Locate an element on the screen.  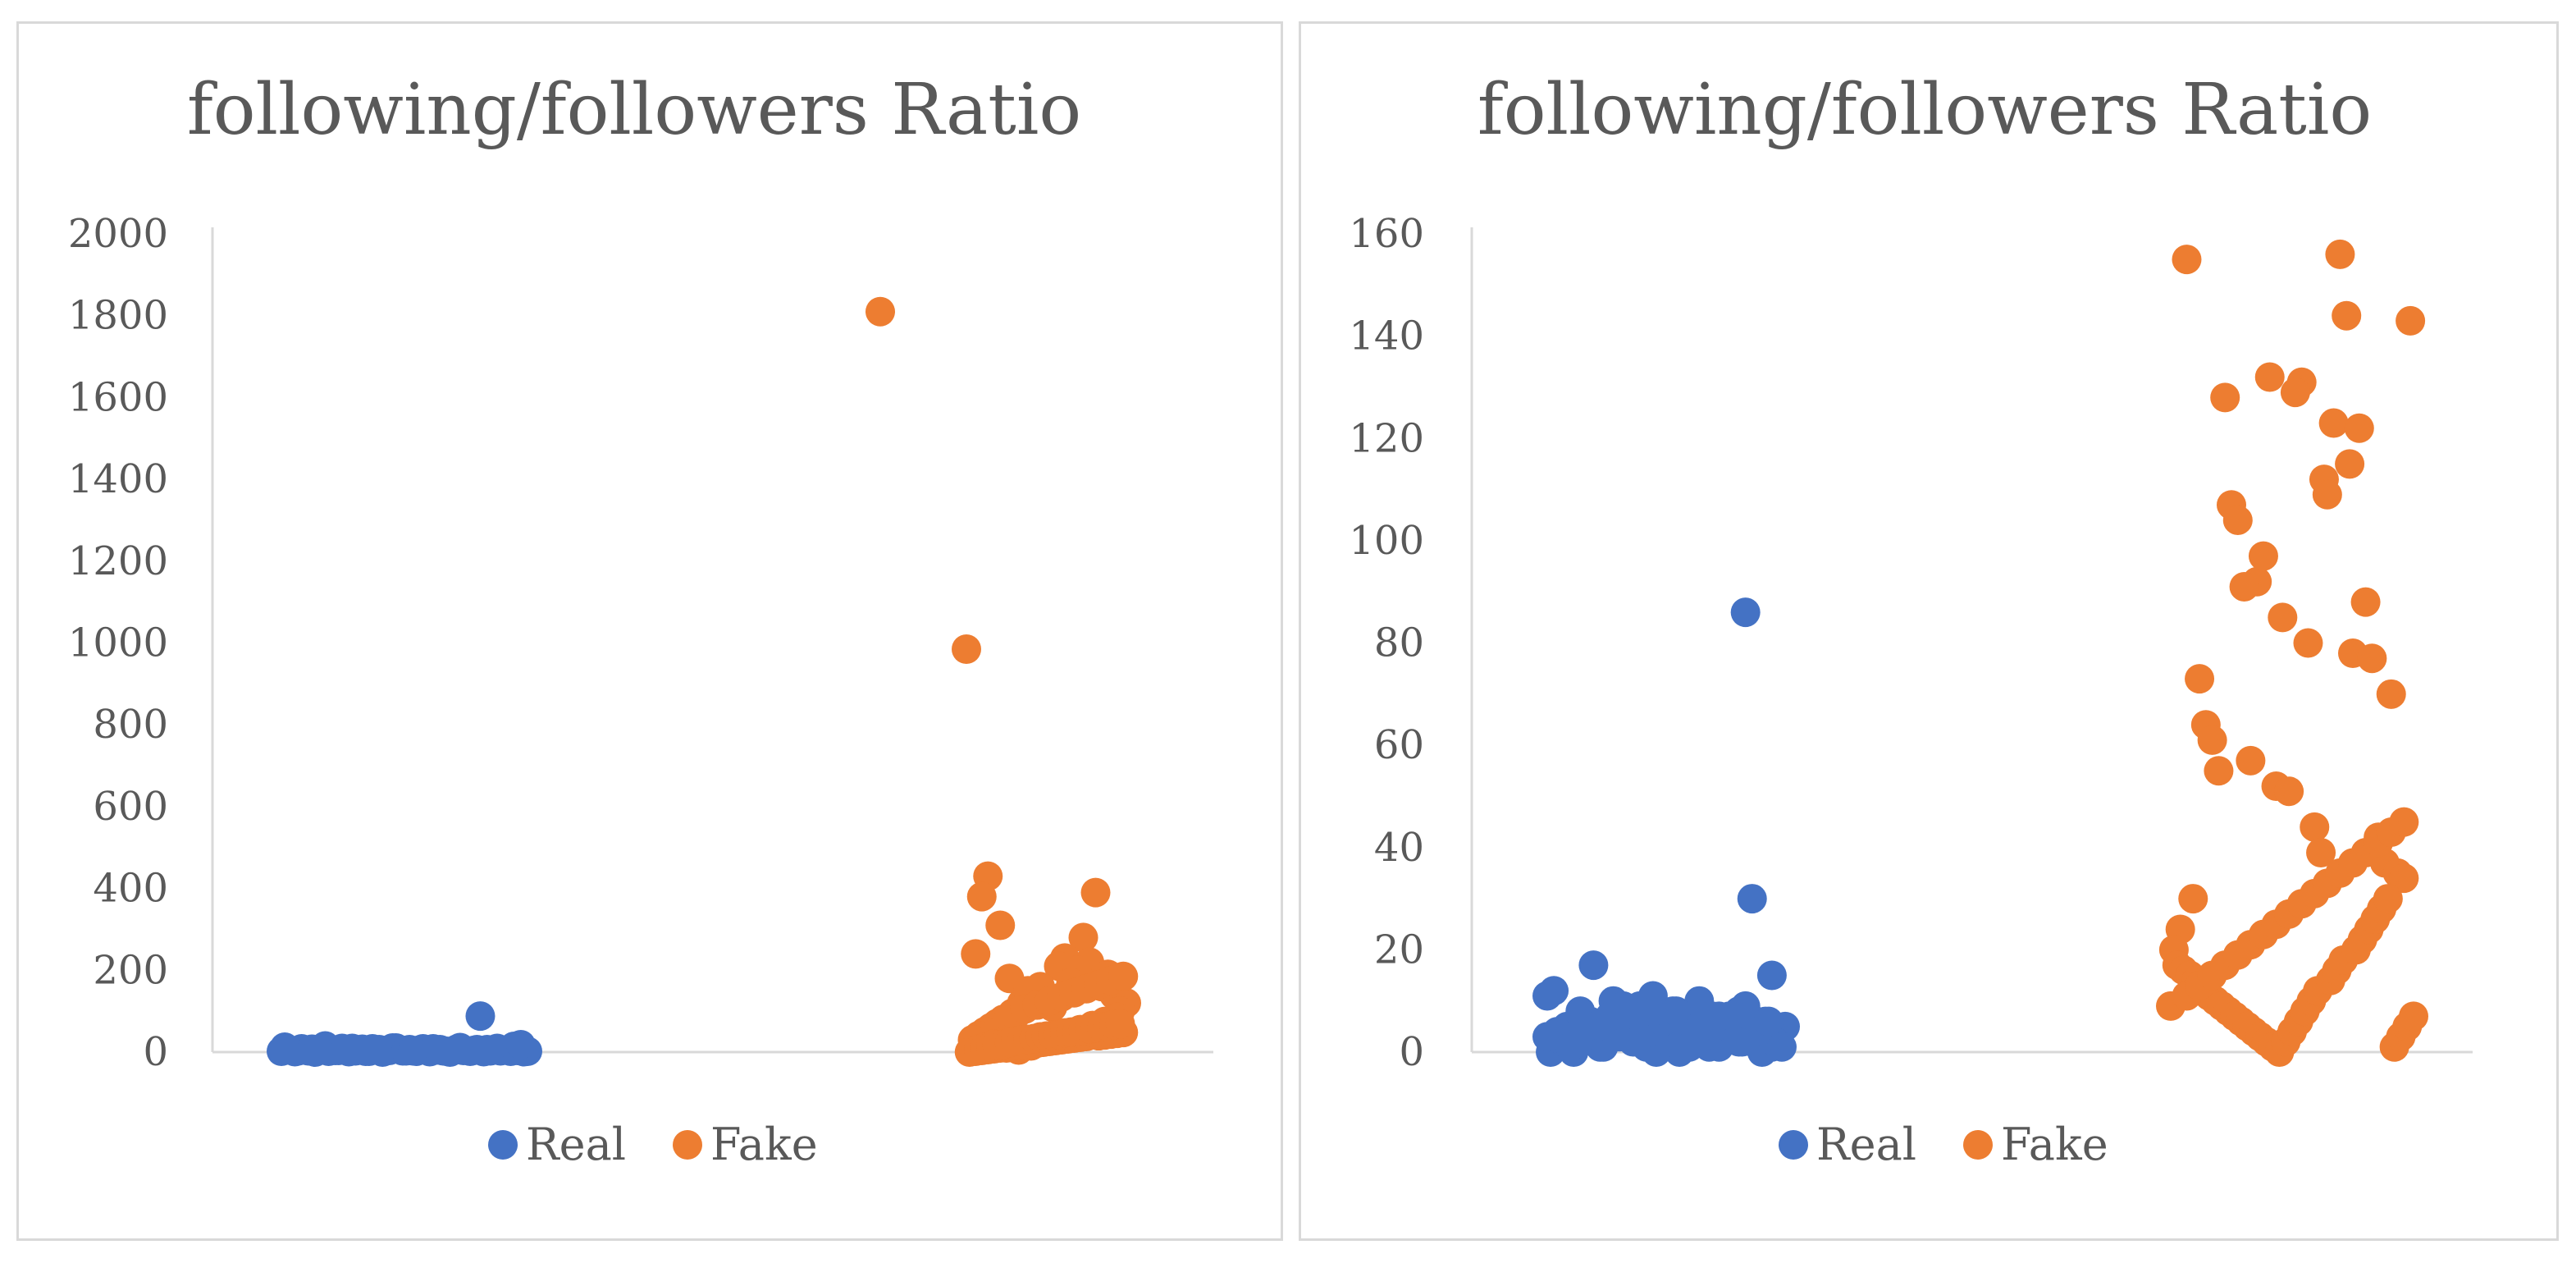
y-tick-label: 60 is located at coordinates (1399, 745).